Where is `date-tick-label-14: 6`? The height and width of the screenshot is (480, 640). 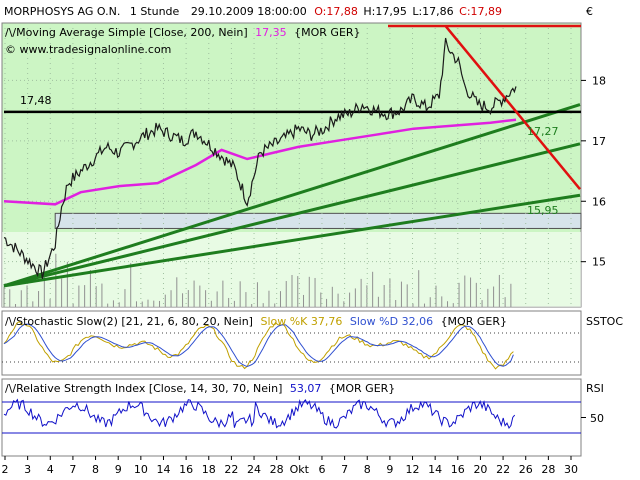
date-tick-label-14: 6 is located at coordinates (321, 469).